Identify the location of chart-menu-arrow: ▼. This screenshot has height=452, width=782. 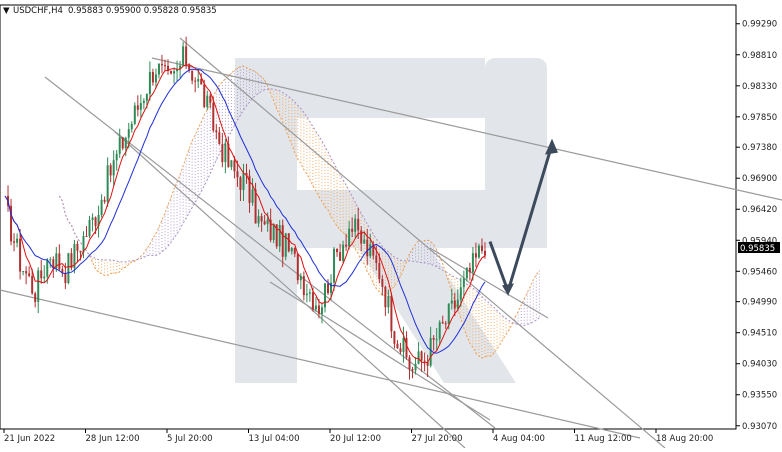
(6, 11).